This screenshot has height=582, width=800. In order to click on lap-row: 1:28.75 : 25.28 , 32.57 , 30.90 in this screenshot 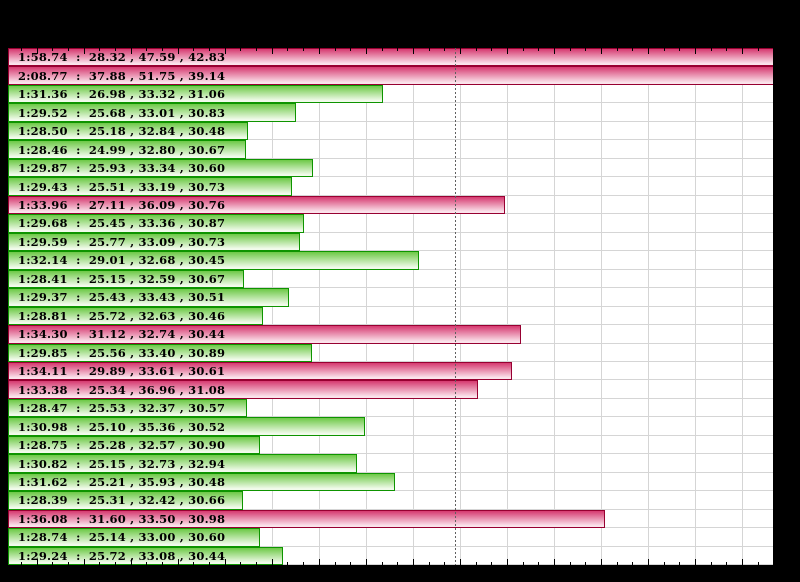, I will do `click(390, 445)`.